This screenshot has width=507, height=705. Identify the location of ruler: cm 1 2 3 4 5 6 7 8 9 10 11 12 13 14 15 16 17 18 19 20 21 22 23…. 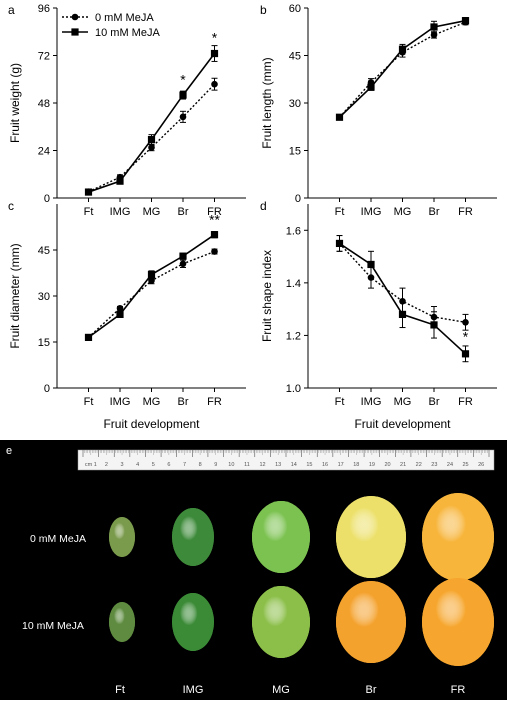
(286, 460).